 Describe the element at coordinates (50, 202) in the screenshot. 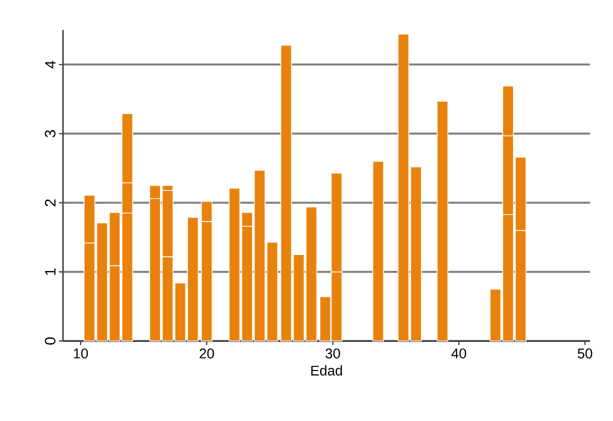

I see `y-tick-label: 2` at that location.